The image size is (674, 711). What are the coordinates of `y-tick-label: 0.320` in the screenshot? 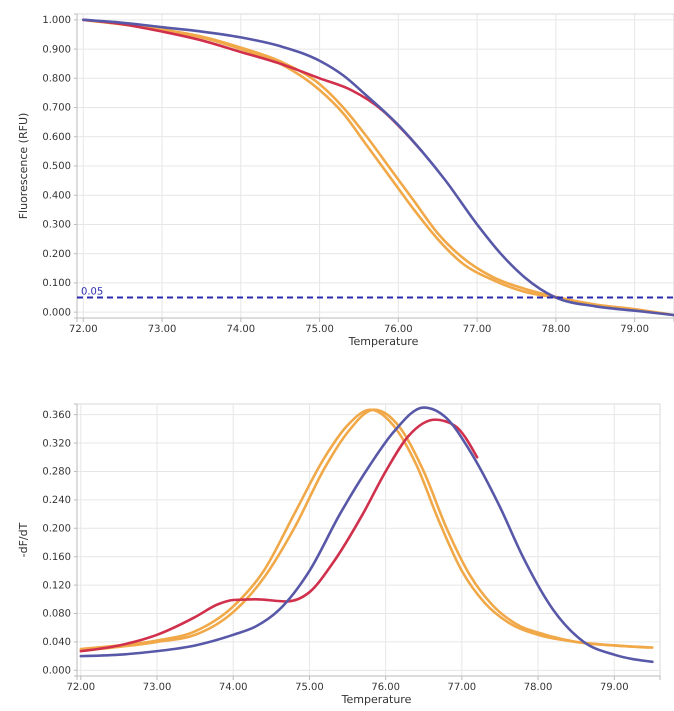 It's located at (56, 444).